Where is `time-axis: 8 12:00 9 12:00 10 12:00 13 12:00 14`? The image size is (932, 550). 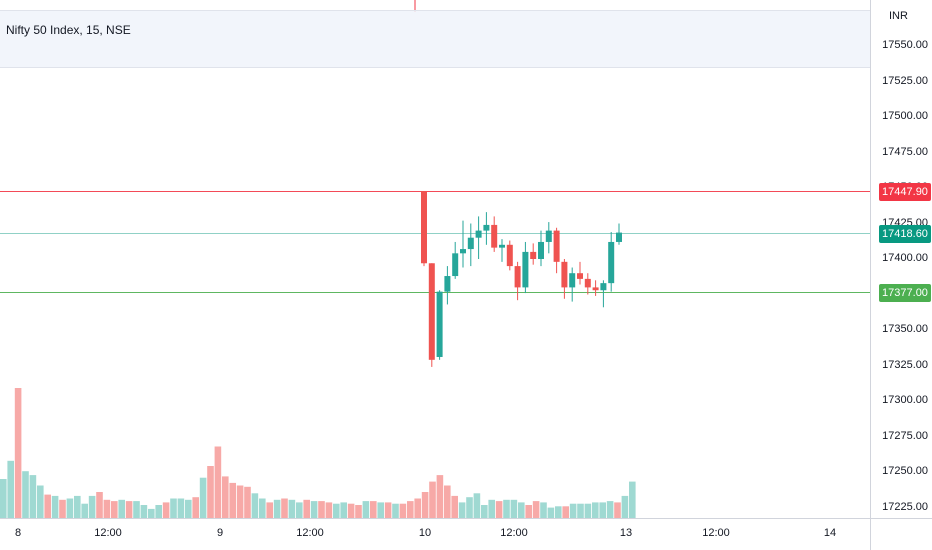 time-axis: 8 12:00 9 12:00 10 12:00 13 12:00 14 is located at coordinates (435, 534).